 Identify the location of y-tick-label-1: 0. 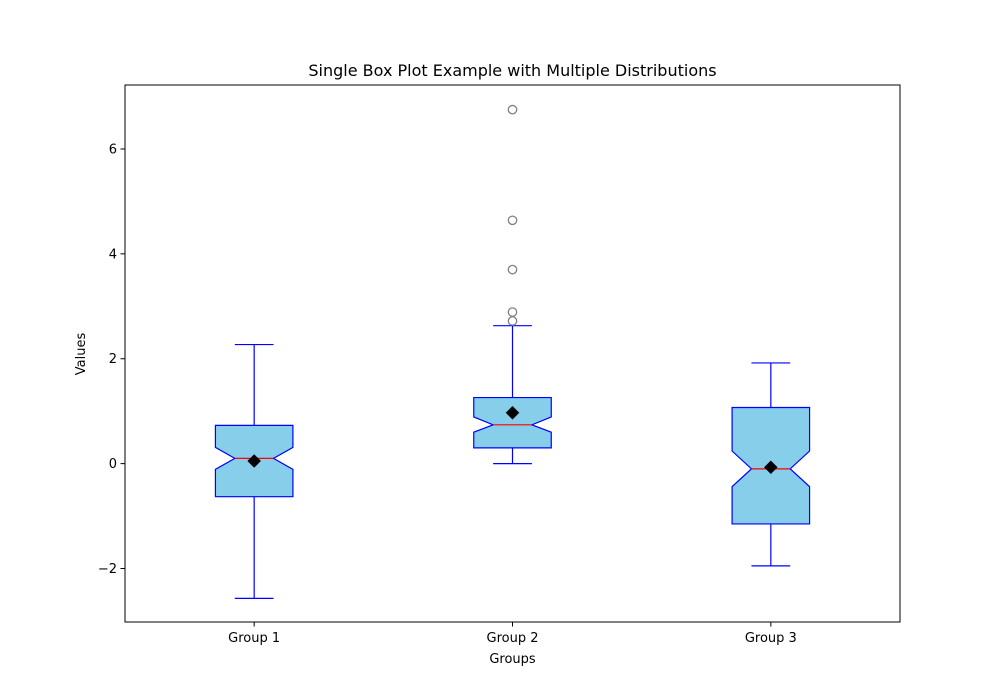
(113, 464).